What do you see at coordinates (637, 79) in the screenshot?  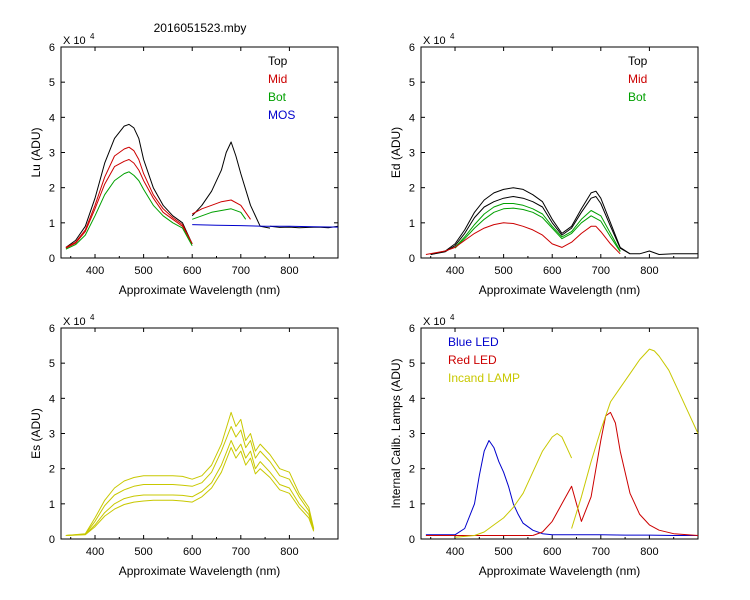 I see `ed-legend-mid: Mid` at bounding box center [637, 79].